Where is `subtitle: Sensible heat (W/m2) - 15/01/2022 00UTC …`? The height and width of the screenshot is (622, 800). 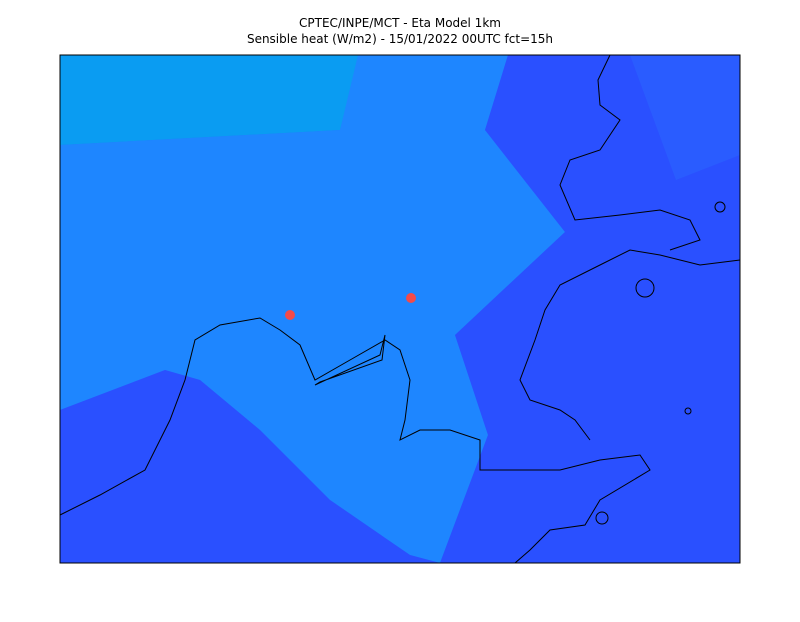
subtitle: Sensible heat (W/m2) - 15/01/2022 00UTC … is located at coordinates (400, 39).